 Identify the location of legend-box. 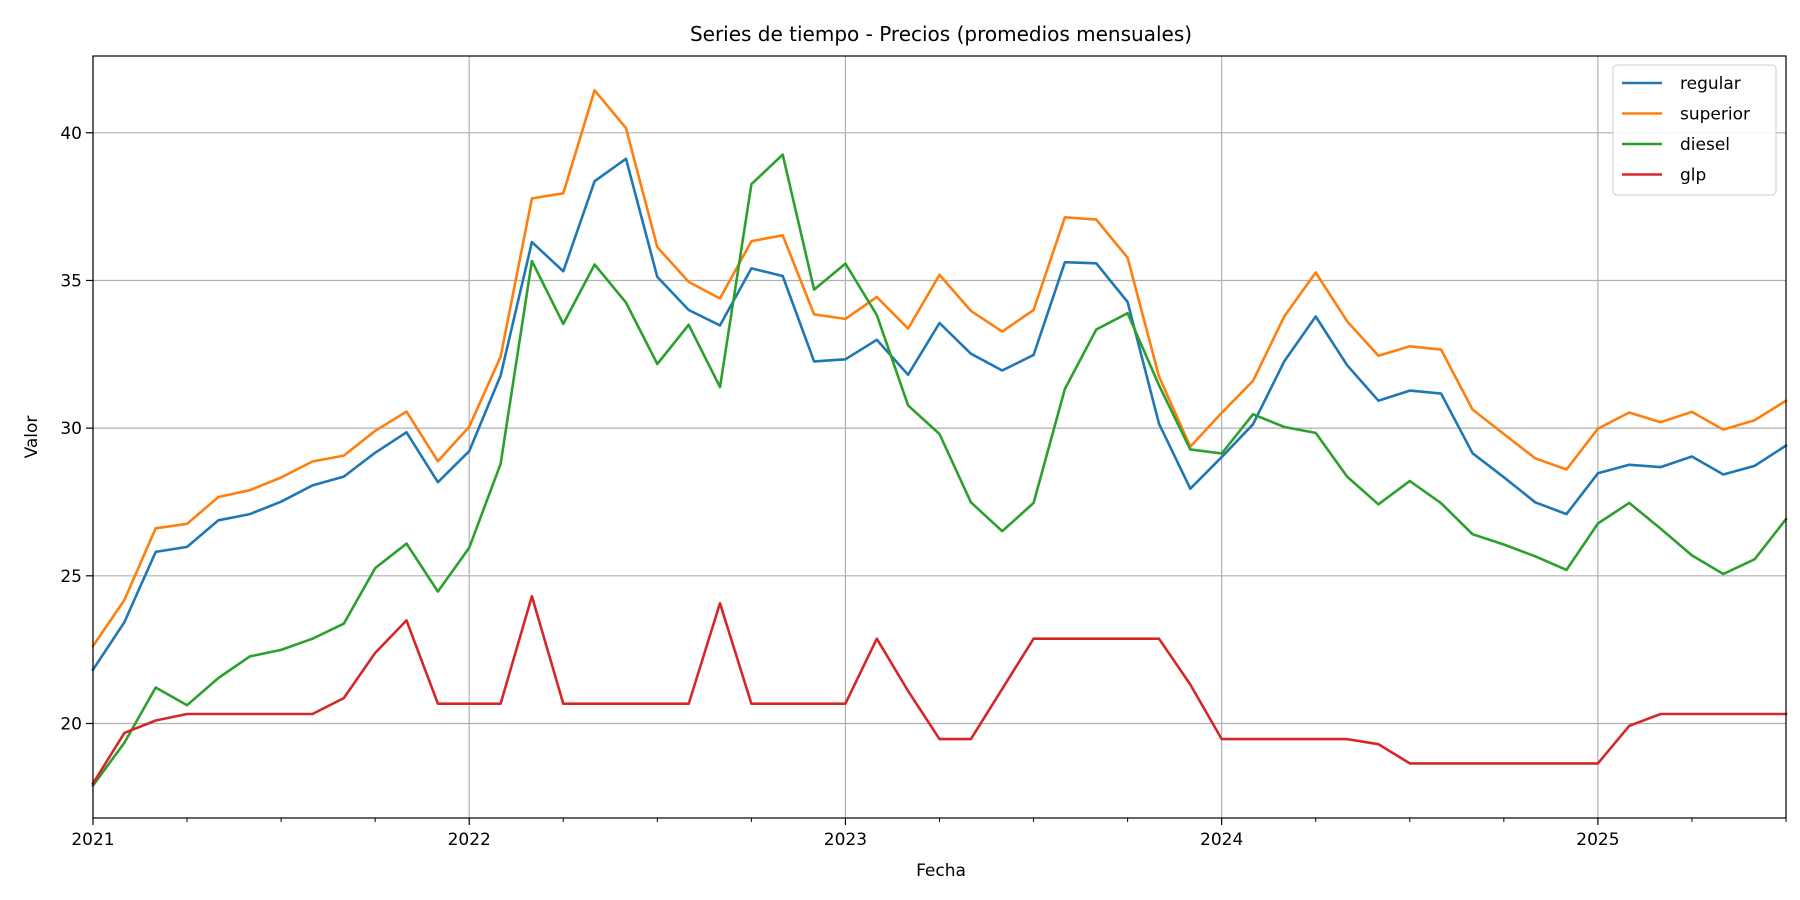
(1694, 130).